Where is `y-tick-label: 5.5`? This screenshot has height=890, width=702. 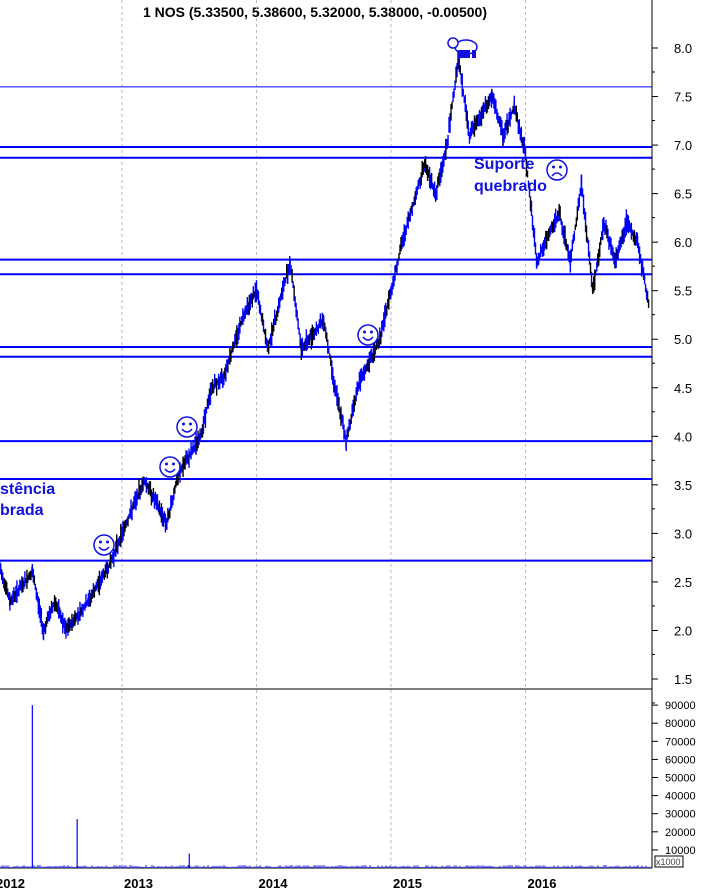
y-tick-label: 5.5 is located at coordinates (683, 291).